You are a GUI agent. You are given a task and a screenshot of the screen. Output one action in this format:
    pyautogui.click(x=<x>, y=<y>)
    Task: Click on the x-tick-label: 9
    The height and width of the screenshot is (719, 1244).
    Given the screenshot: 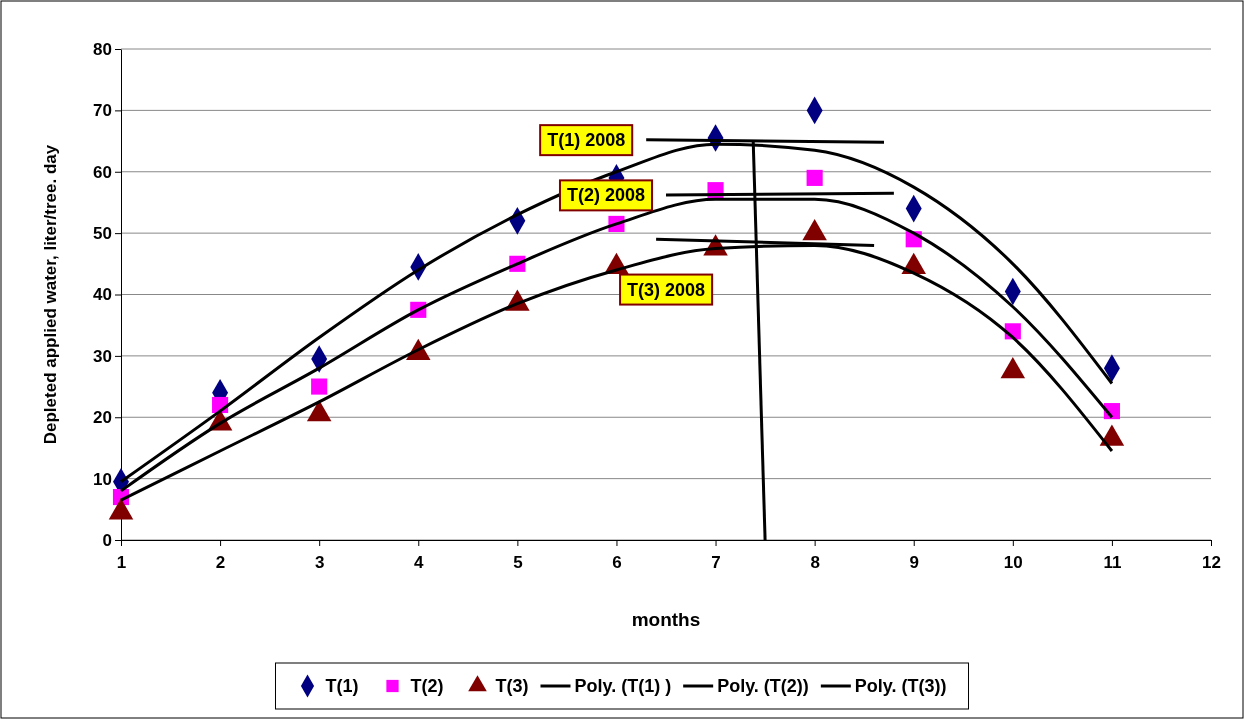 What is the action you would take?
    pyautogui.click(x=914, y=562)
    